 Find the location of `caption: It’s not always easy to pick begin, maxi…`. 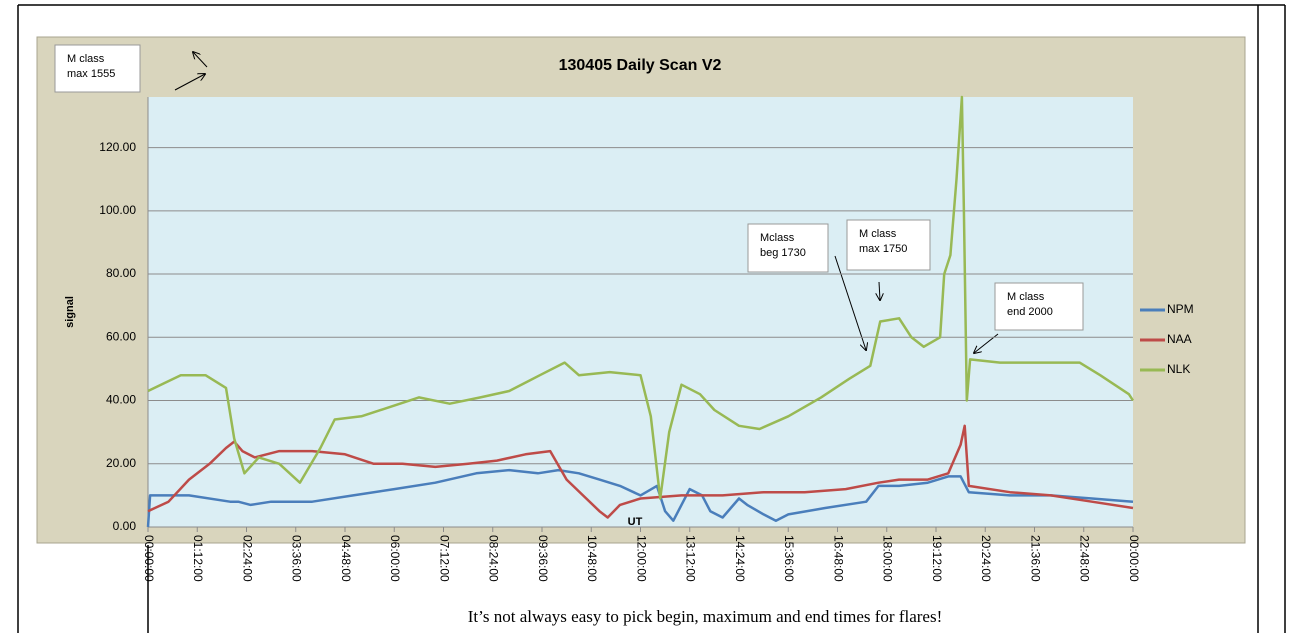

caption: It’s not always easy to pick begin, maxi… is located at coordinates (705, 616).